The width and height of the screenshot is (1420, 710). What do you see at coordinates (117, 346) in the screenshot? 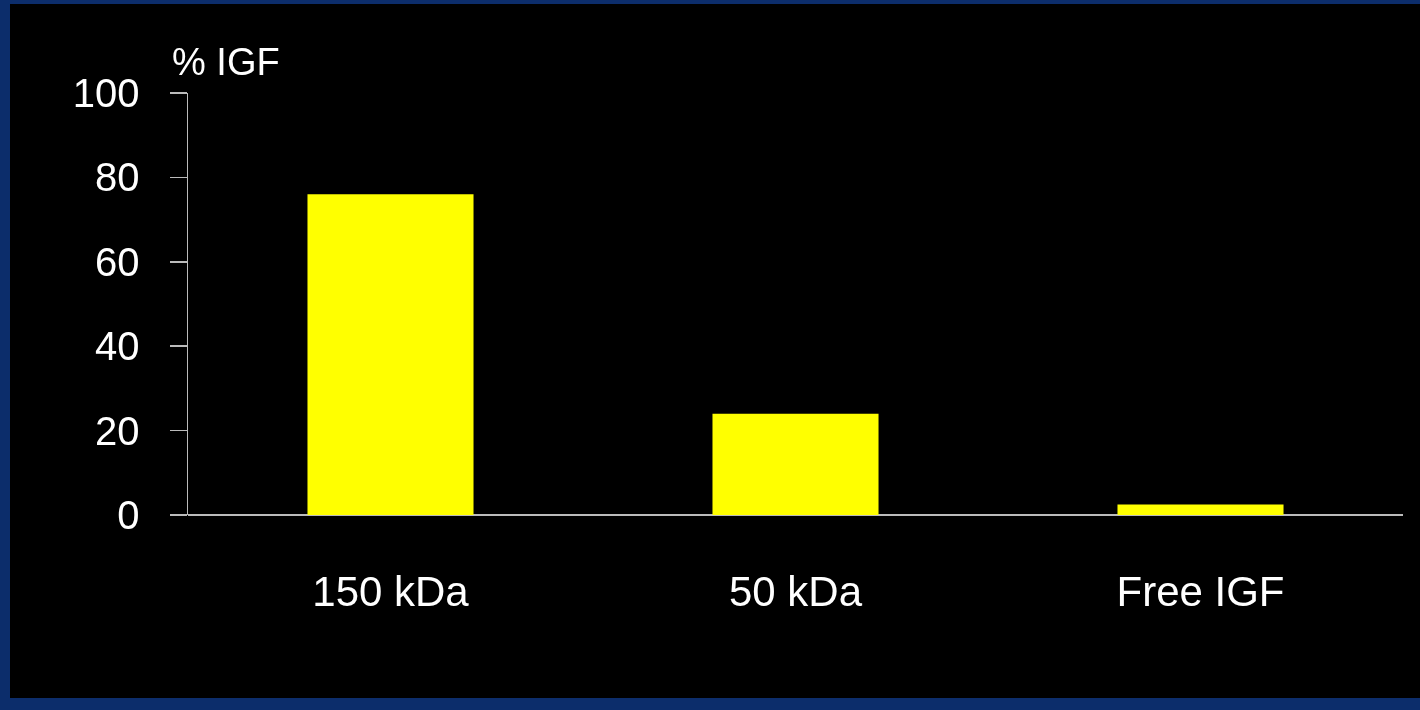
I see `y-tick-label: 40` at bounding box center [117, 346].